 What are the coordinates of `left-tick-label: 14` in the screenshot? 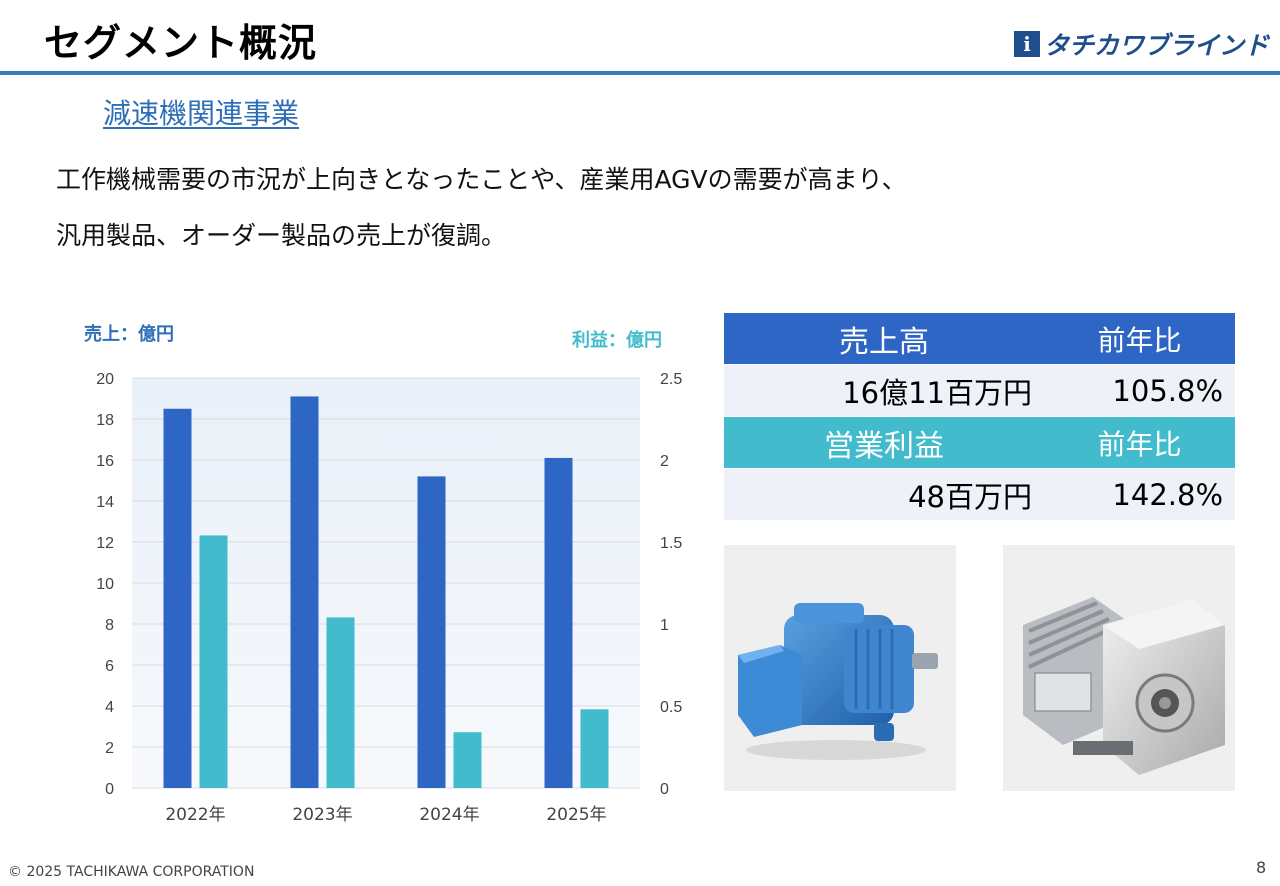 It's located at (105, 502).